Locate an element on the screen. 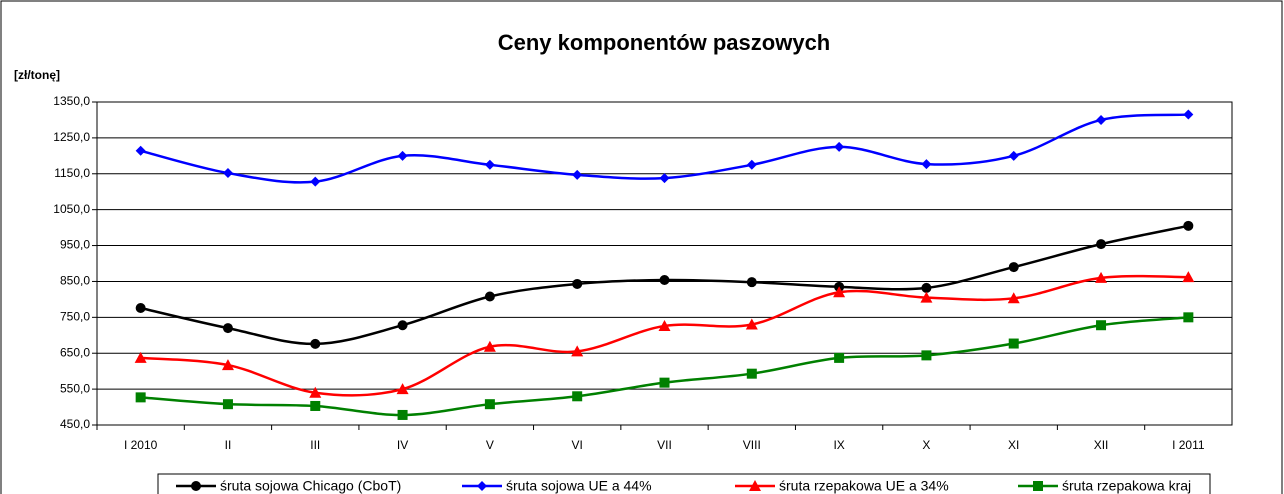 The width and height of the screenshot is (1284, 494). y-tick-label: 750,0 is located at coordinates (75, 317).